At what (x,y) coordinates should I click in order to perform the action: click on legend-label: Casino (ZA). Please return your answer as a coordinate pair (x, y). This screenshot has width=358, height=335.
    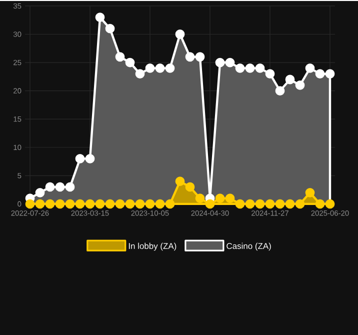
    Looking at the image, I should click on (248, 246).